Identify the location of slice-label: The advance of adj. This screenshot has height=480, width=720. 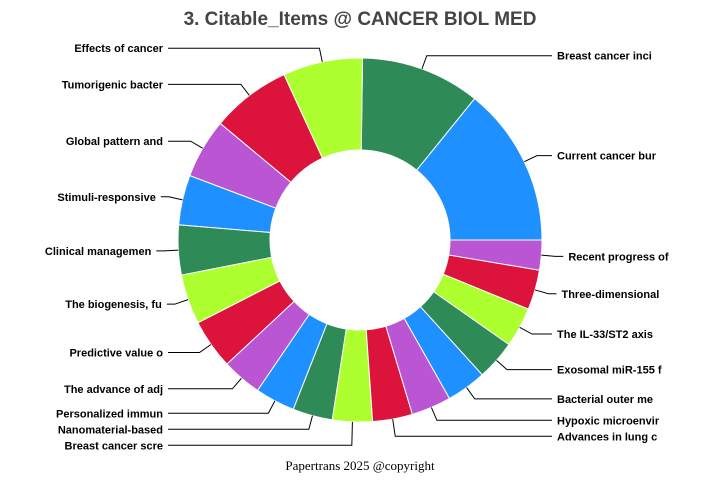
(113, 390).